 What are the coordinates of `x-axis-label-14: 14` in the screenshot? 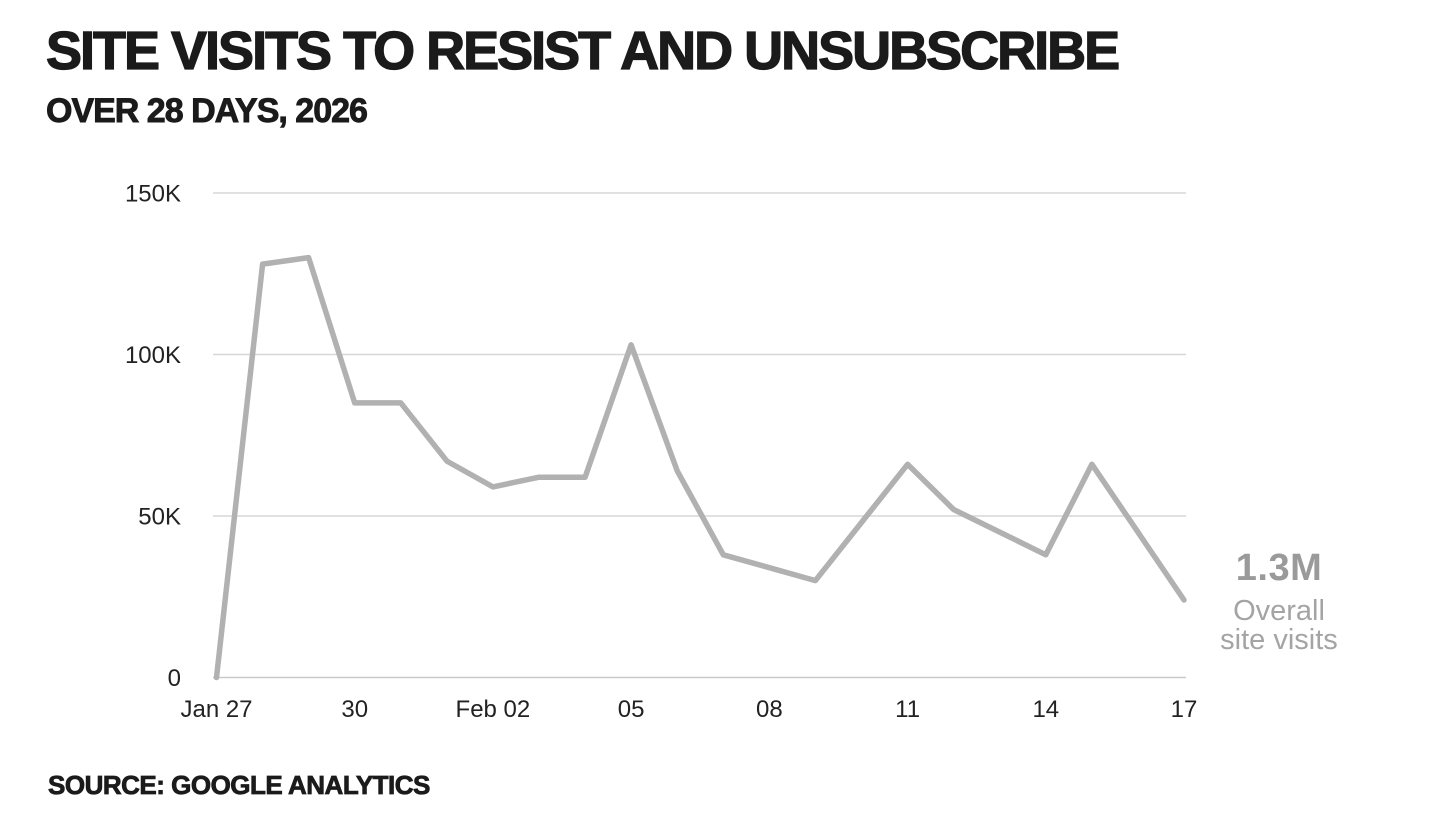 It's located at (1045, 709).